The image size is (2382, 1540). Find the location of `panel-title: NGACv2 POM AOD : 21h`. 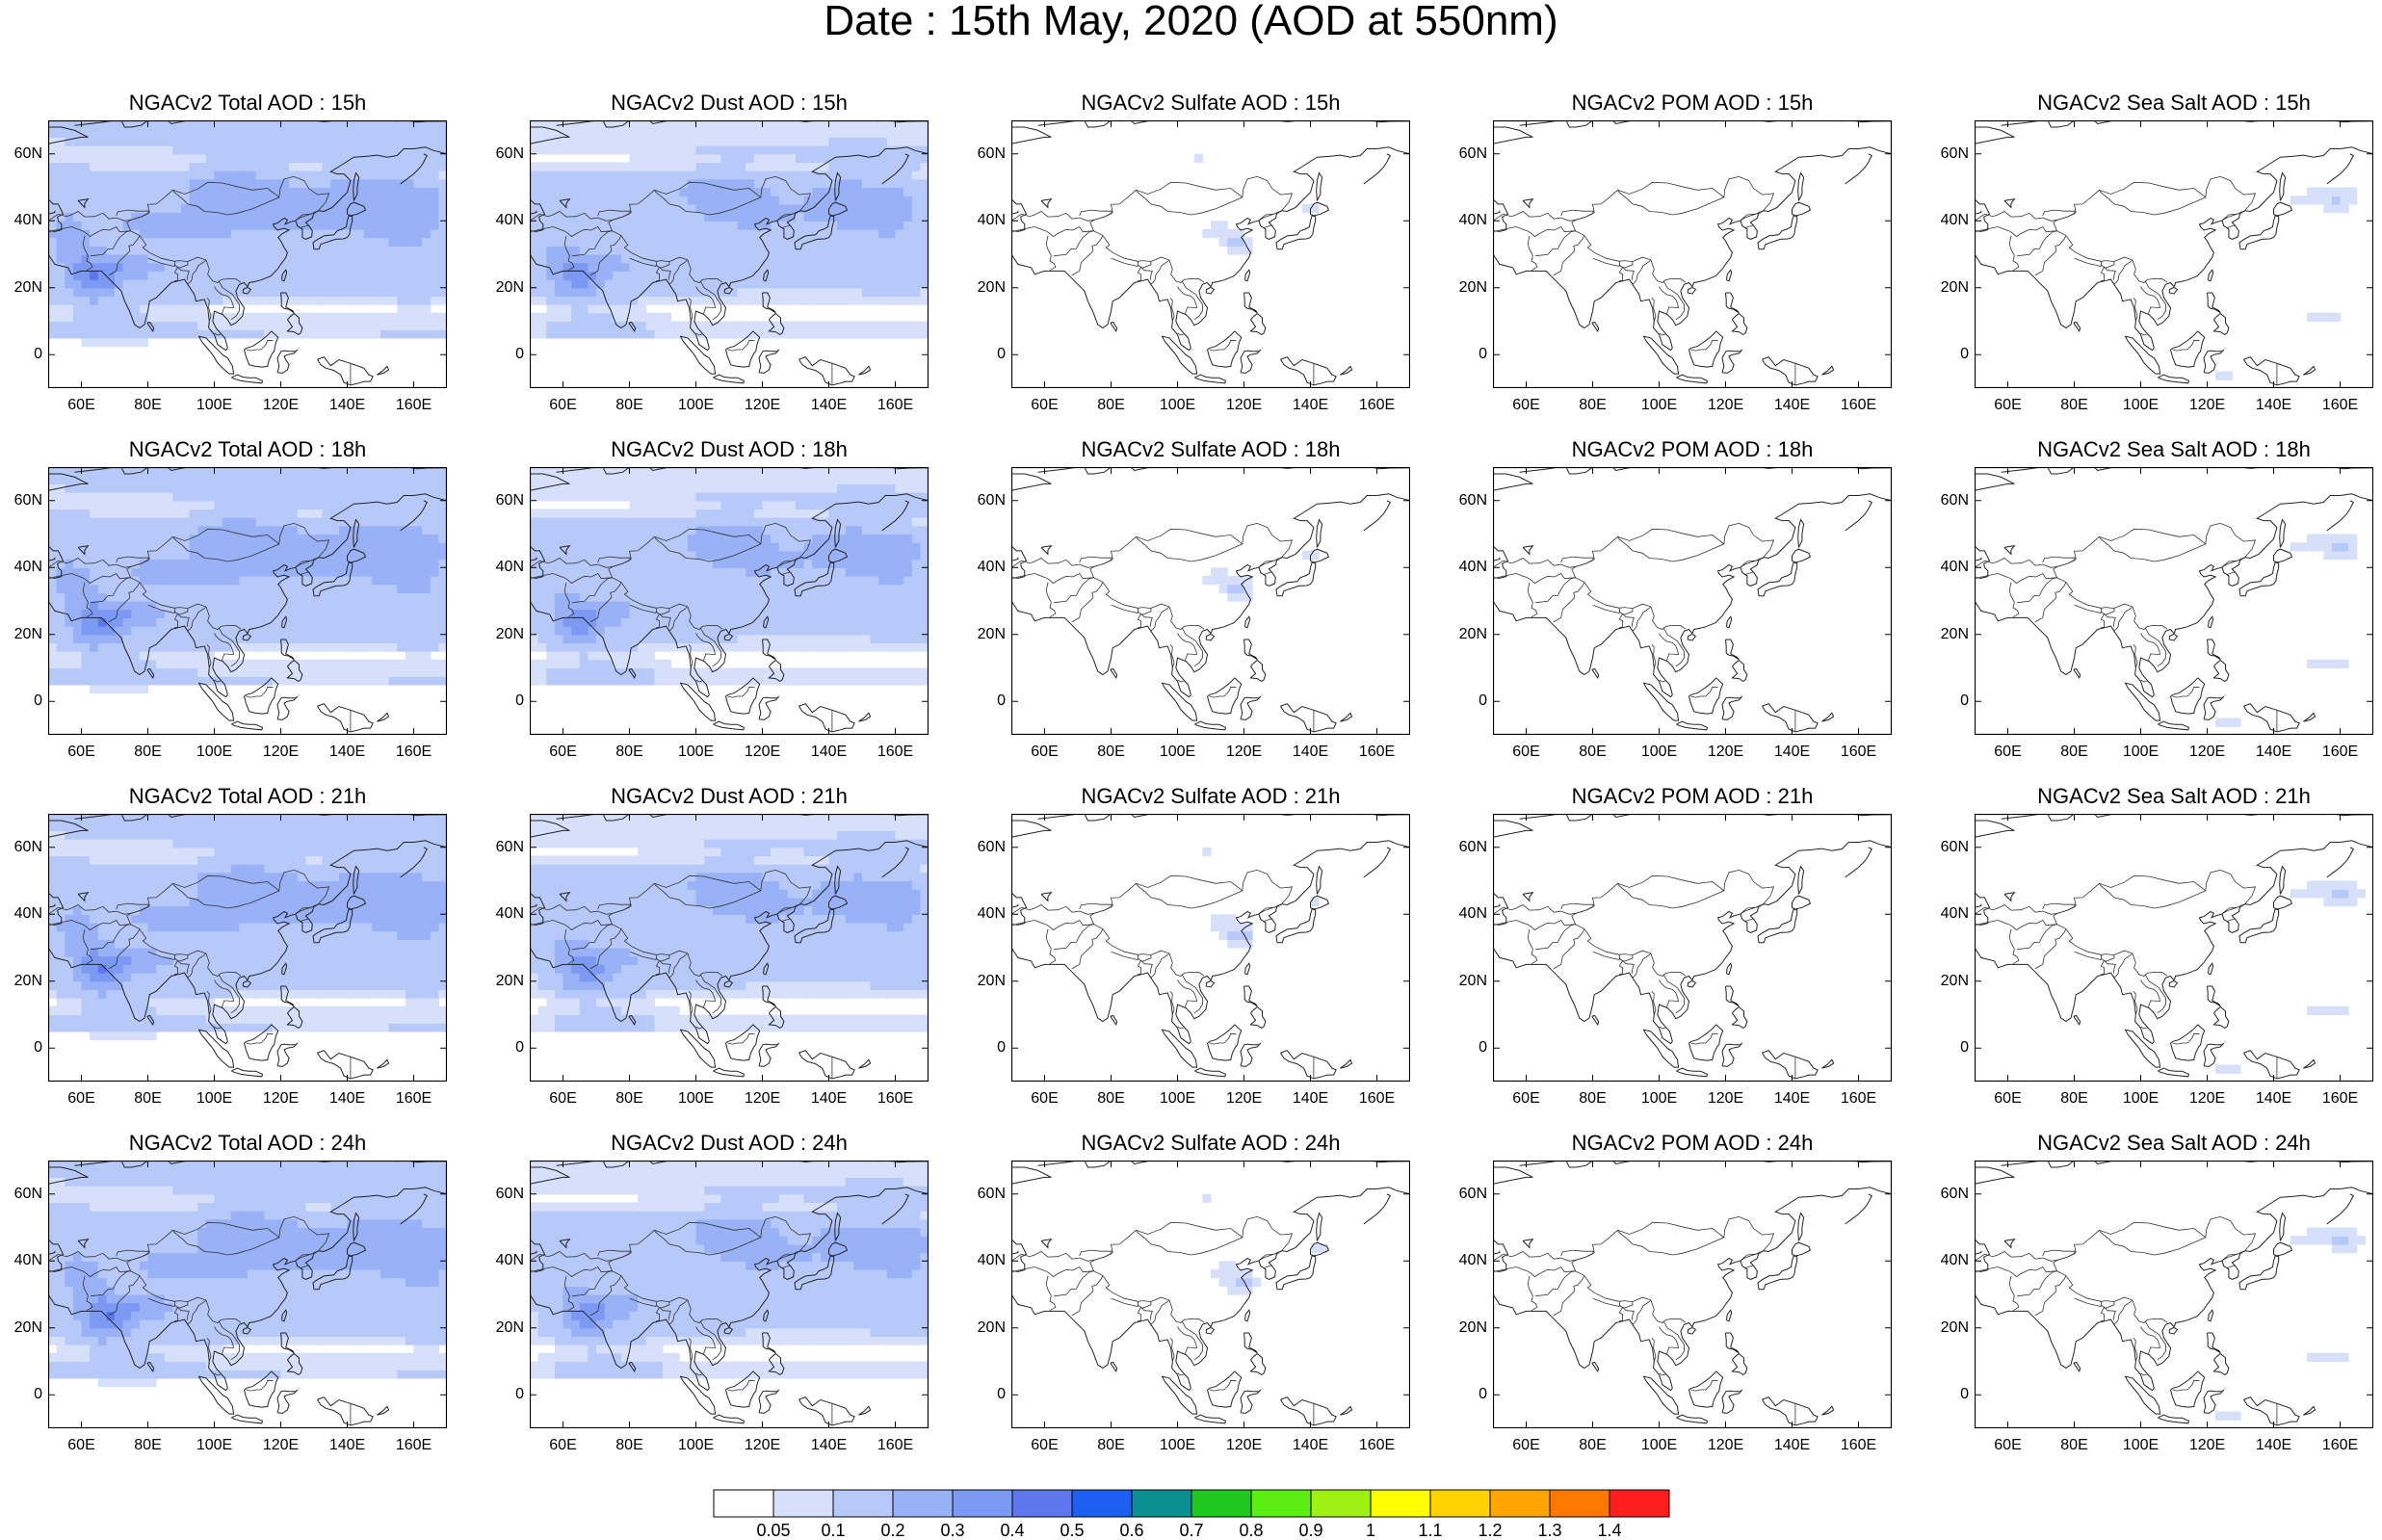

panel-title: NGACv2 POM AOD : 21h is located at coordinates (1692, 796).